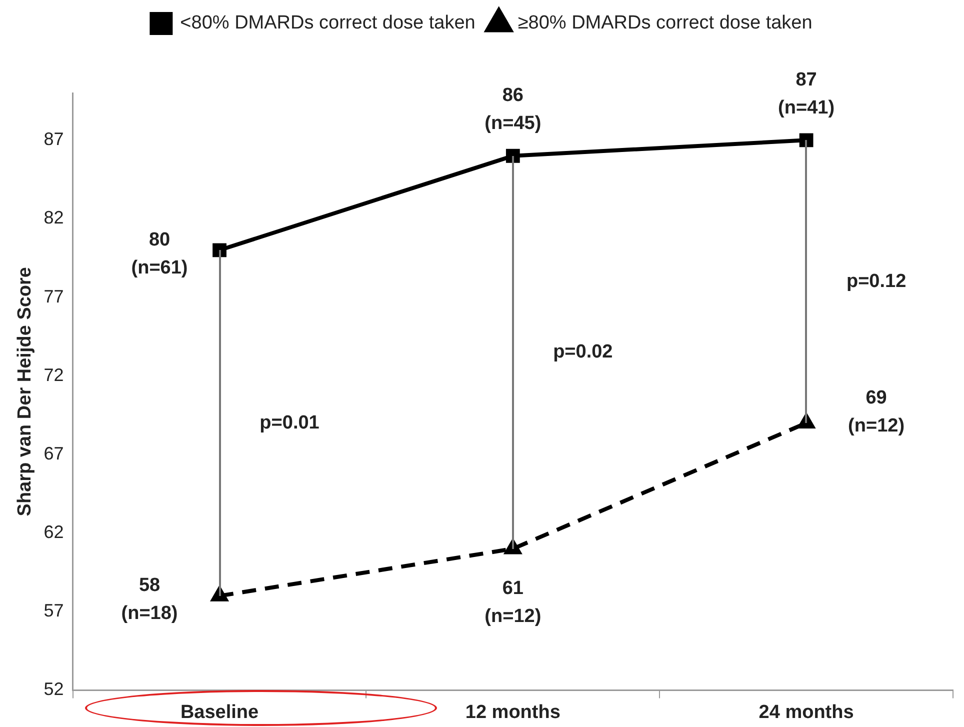 The width and height of the screenshot is (964, 727). Describe the element at coordinates (54, 139) in the screenshot. I see `y-tick-label: 87` at that location.